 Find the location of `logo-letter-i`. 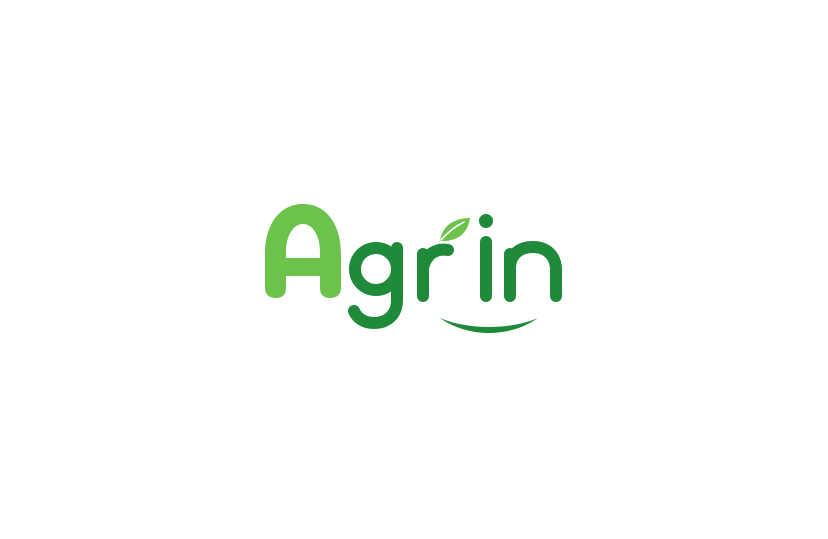

logo-letter-i is located at coordinates (486, 258).